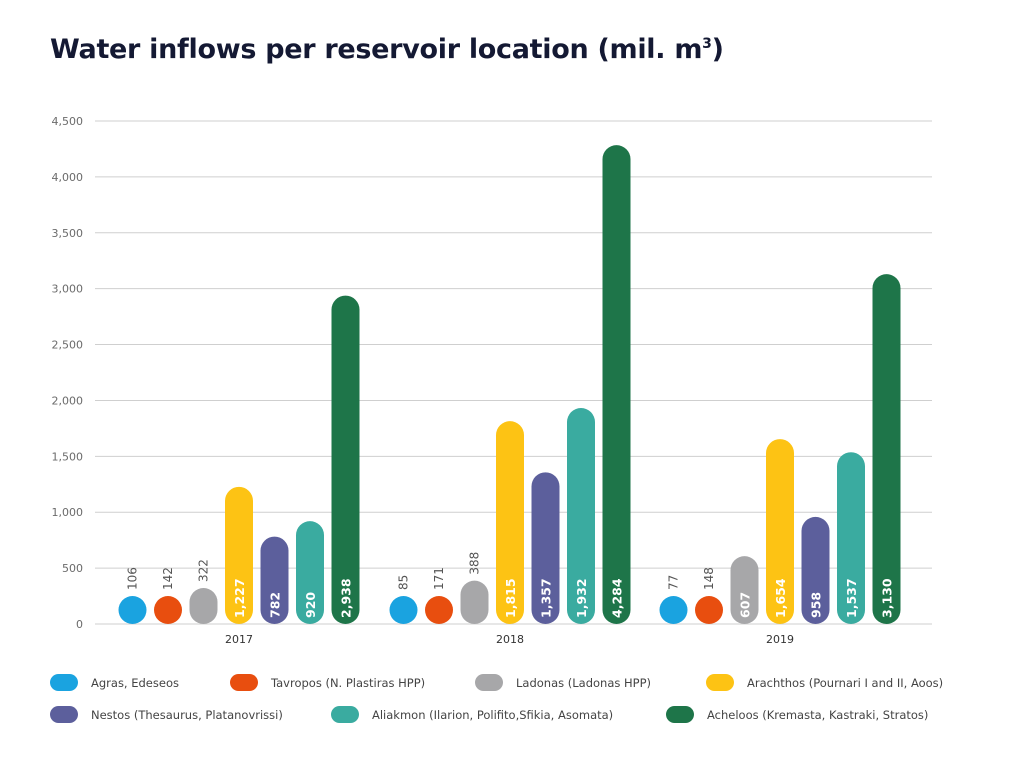  Describe the element at coordinates (239, 639) in the screenshot. I see `x-tick-label: 2017` at that location.